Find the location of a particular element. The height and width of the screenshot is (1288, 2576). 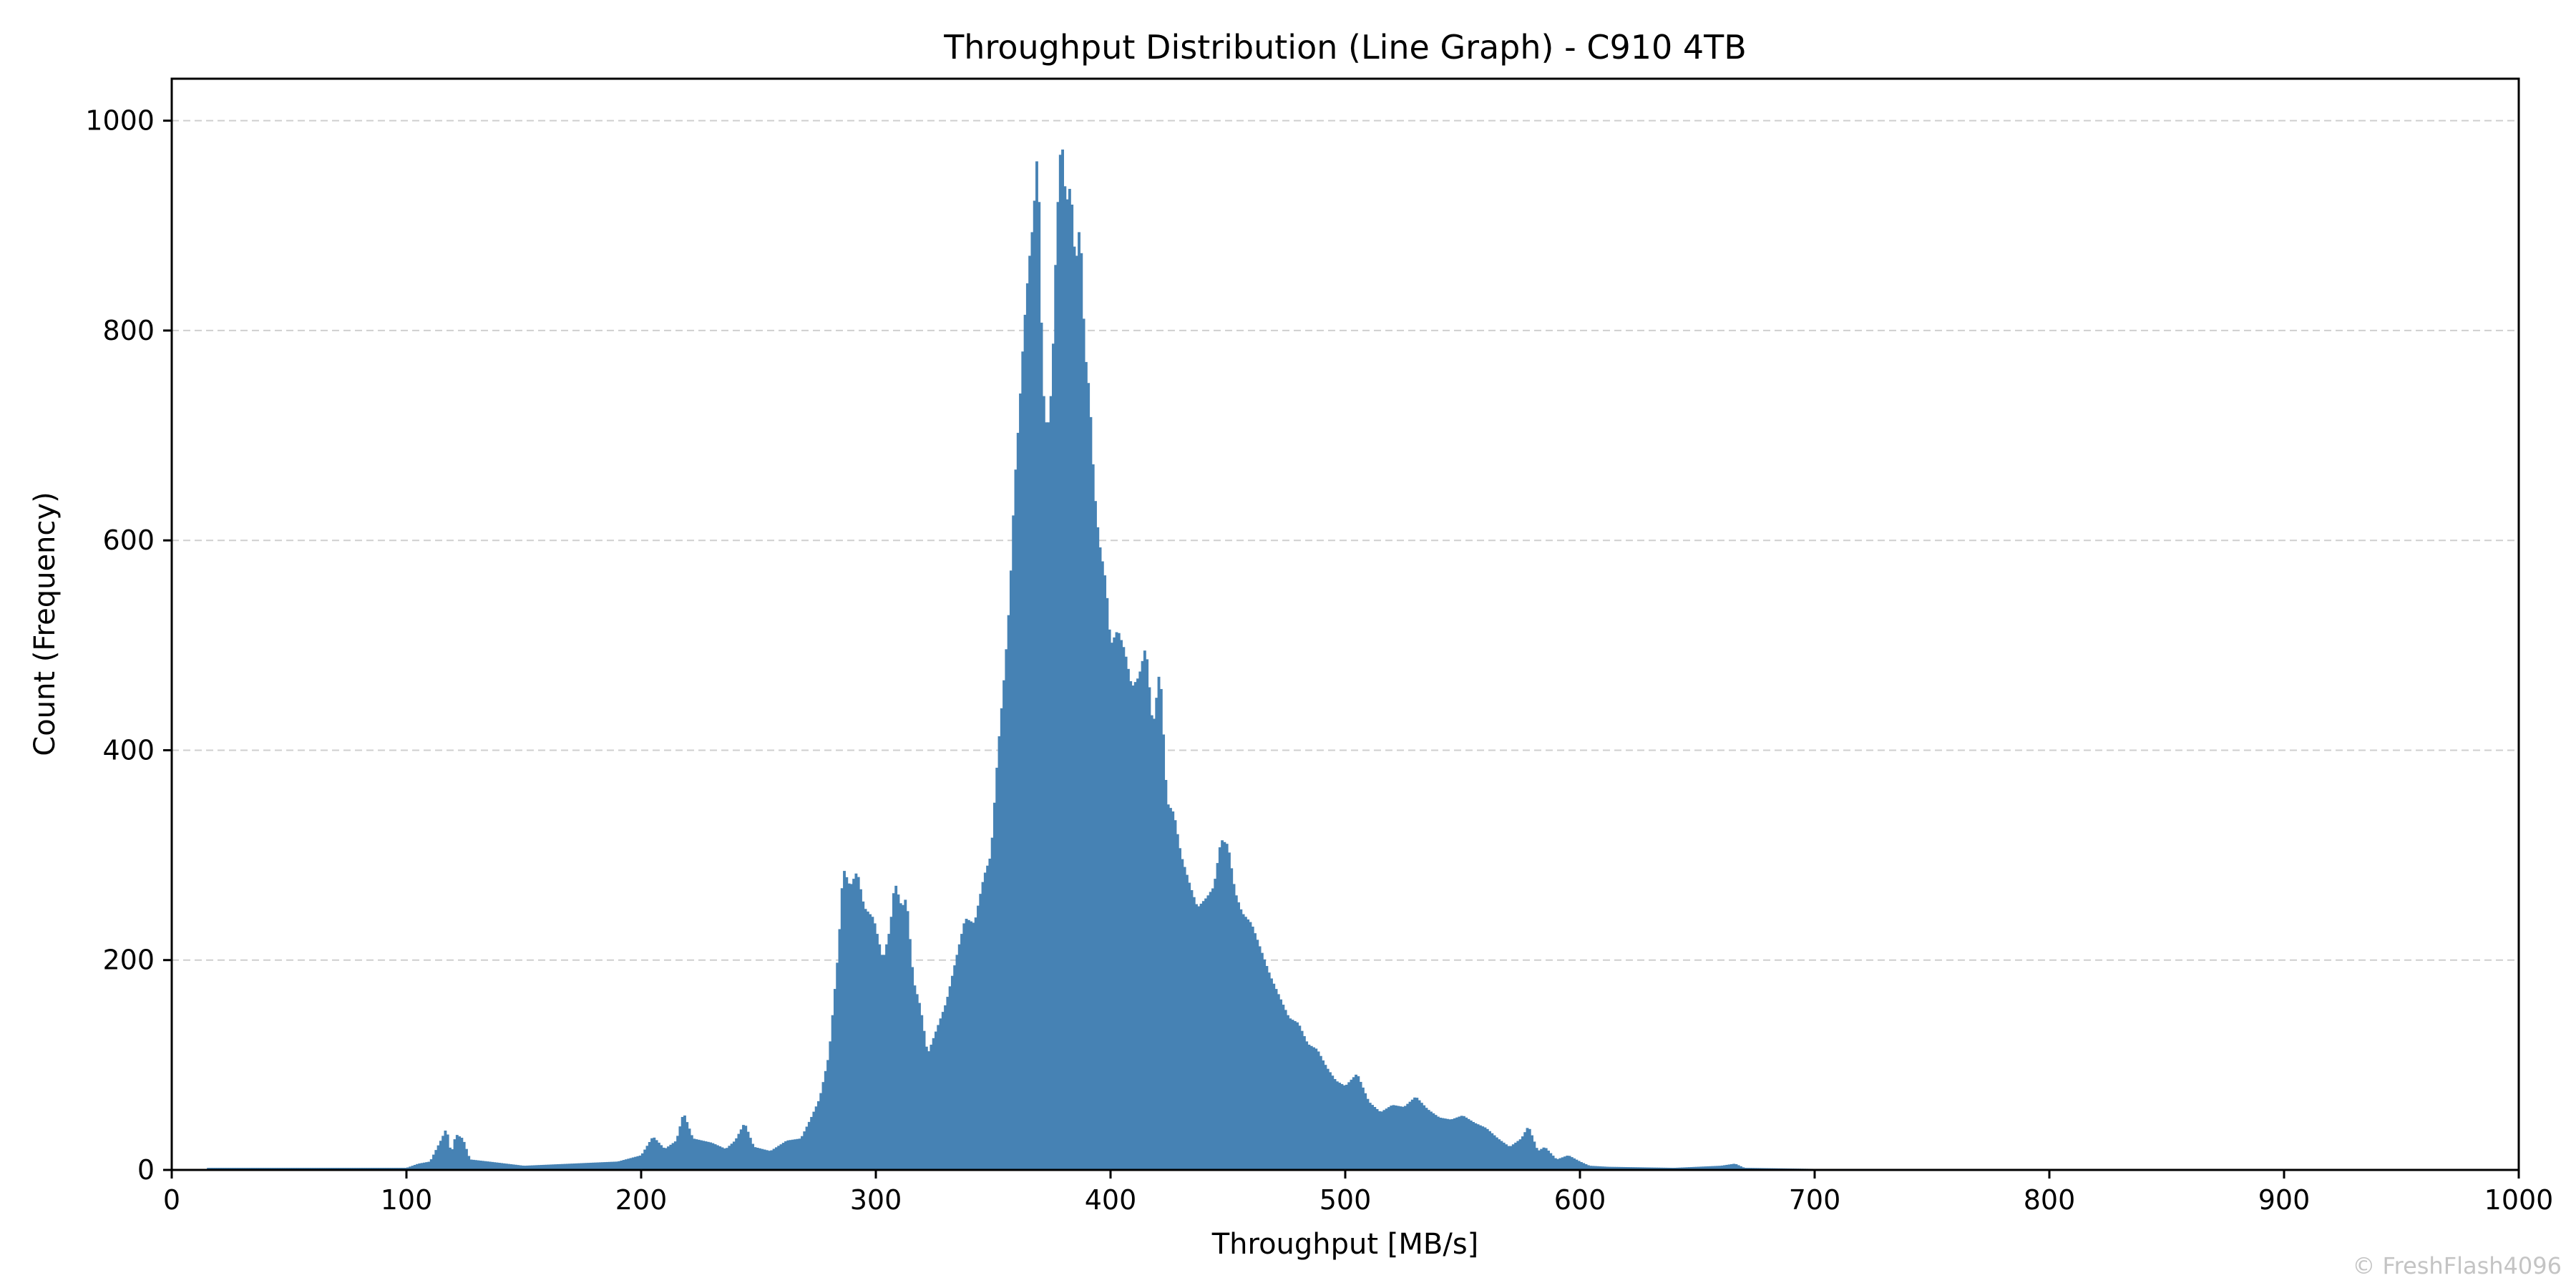

x-tick-label: 700 is located at coordinates (1815, 1200).